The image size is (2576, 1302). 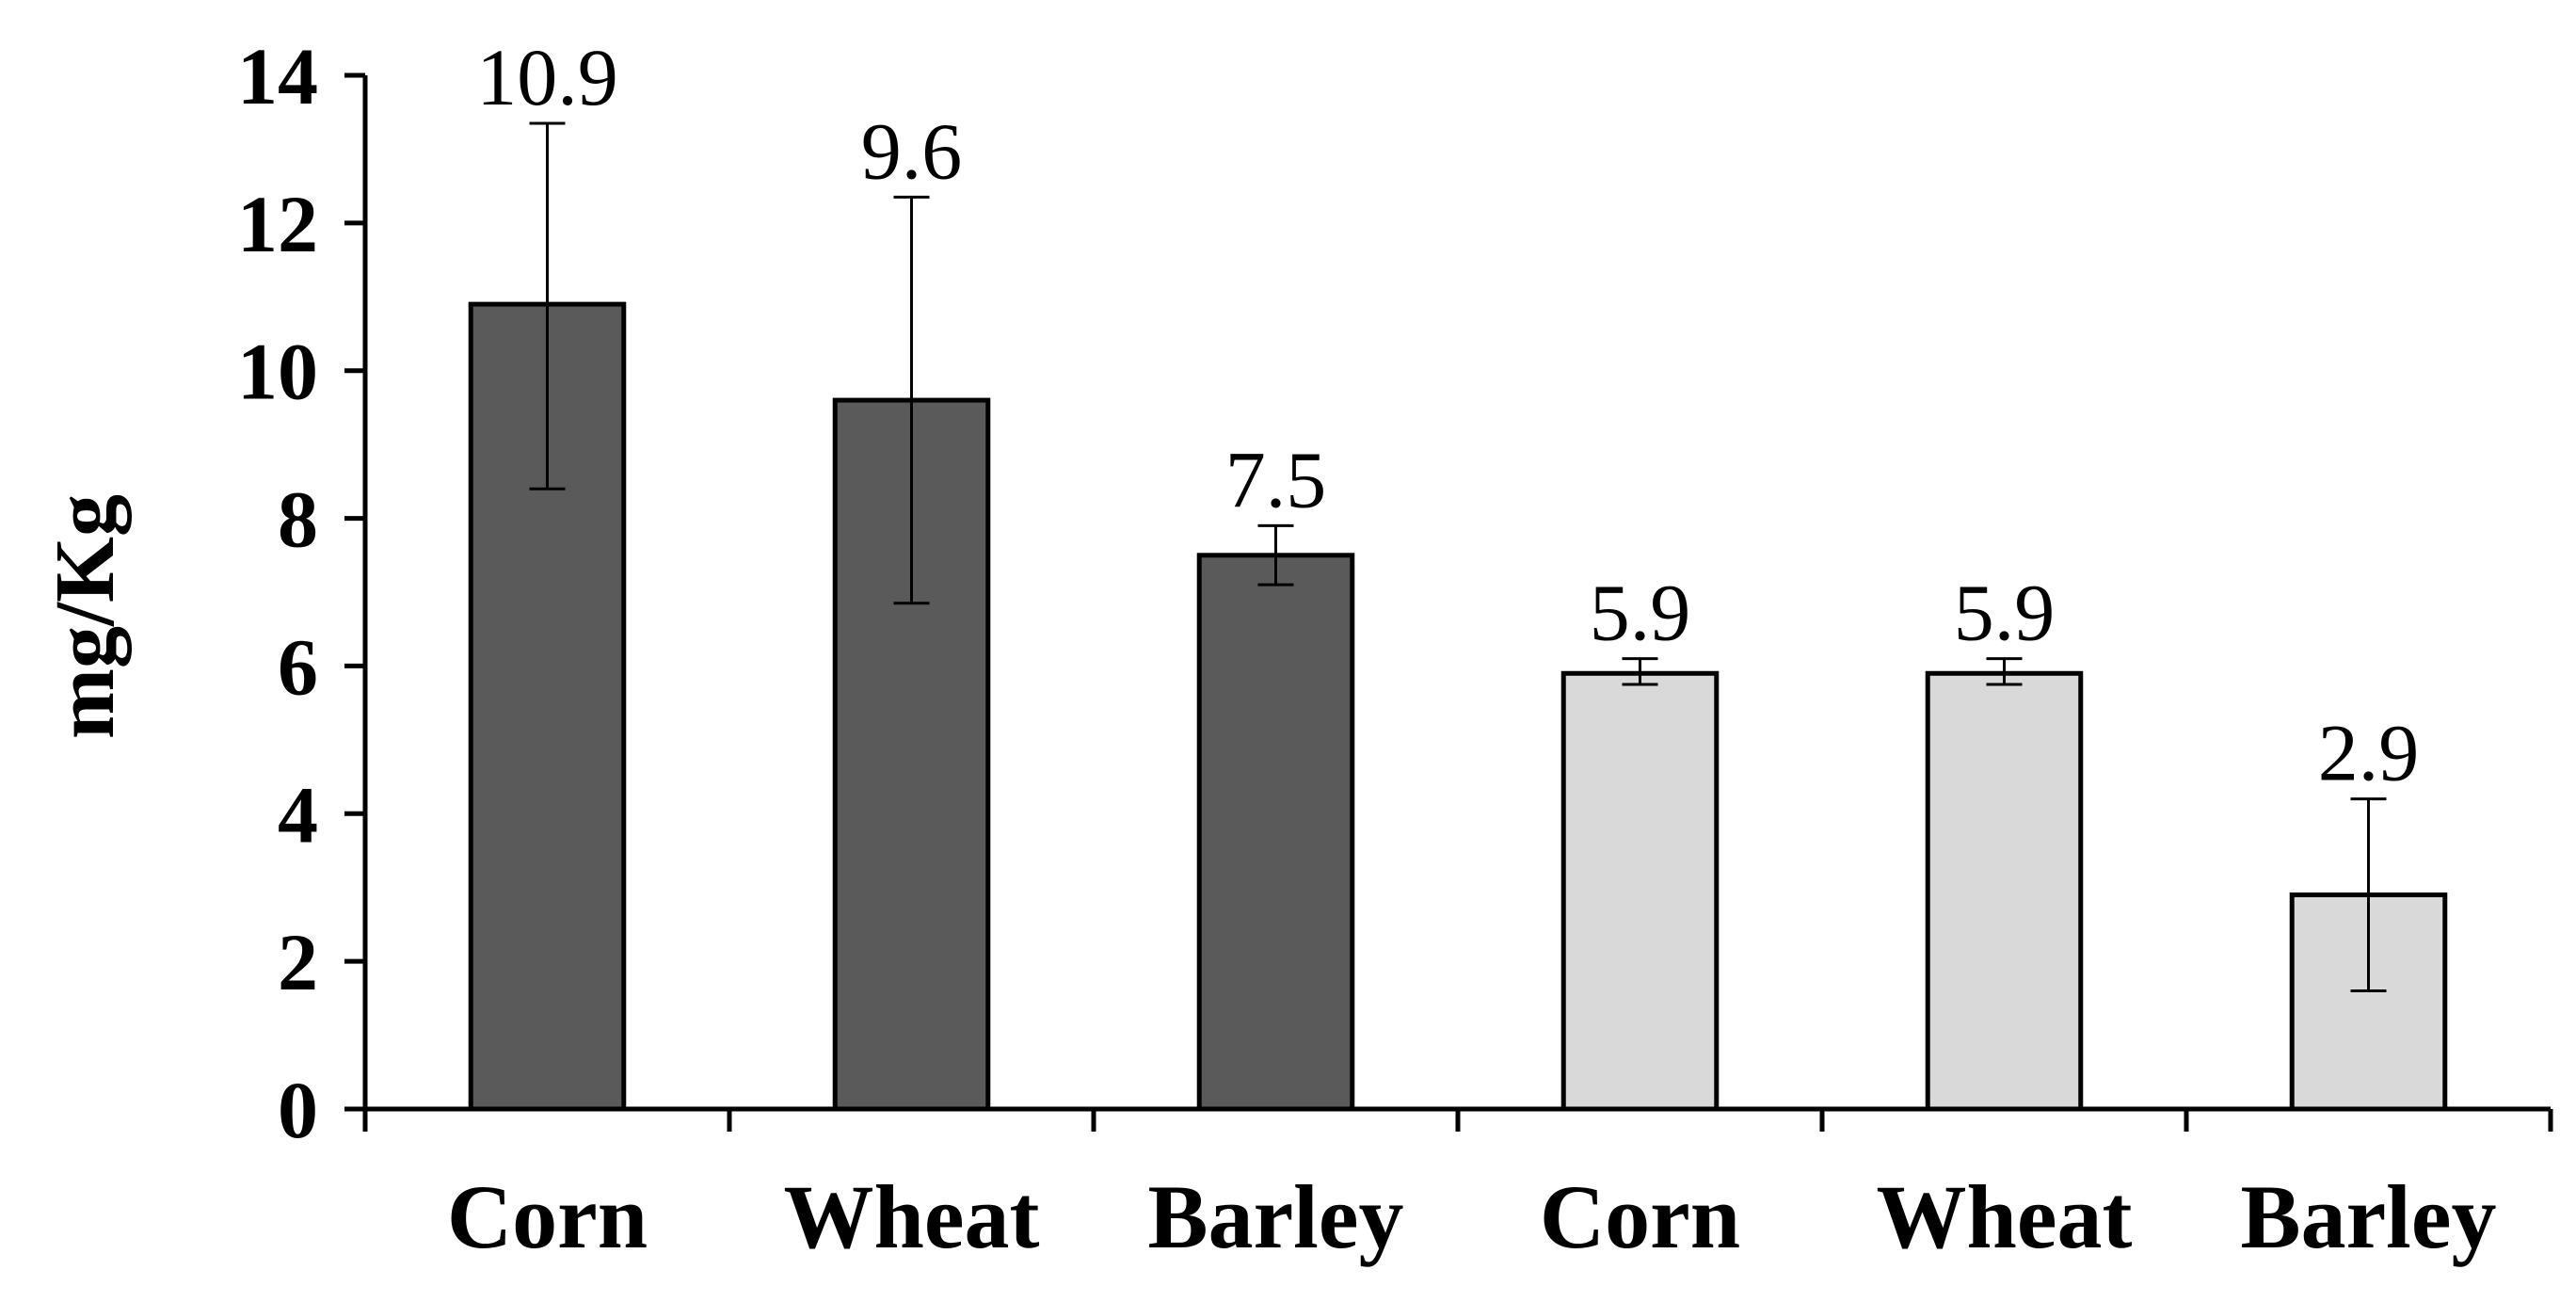 I want to click on y-tick-label: 14, so click(x=277, y=76).